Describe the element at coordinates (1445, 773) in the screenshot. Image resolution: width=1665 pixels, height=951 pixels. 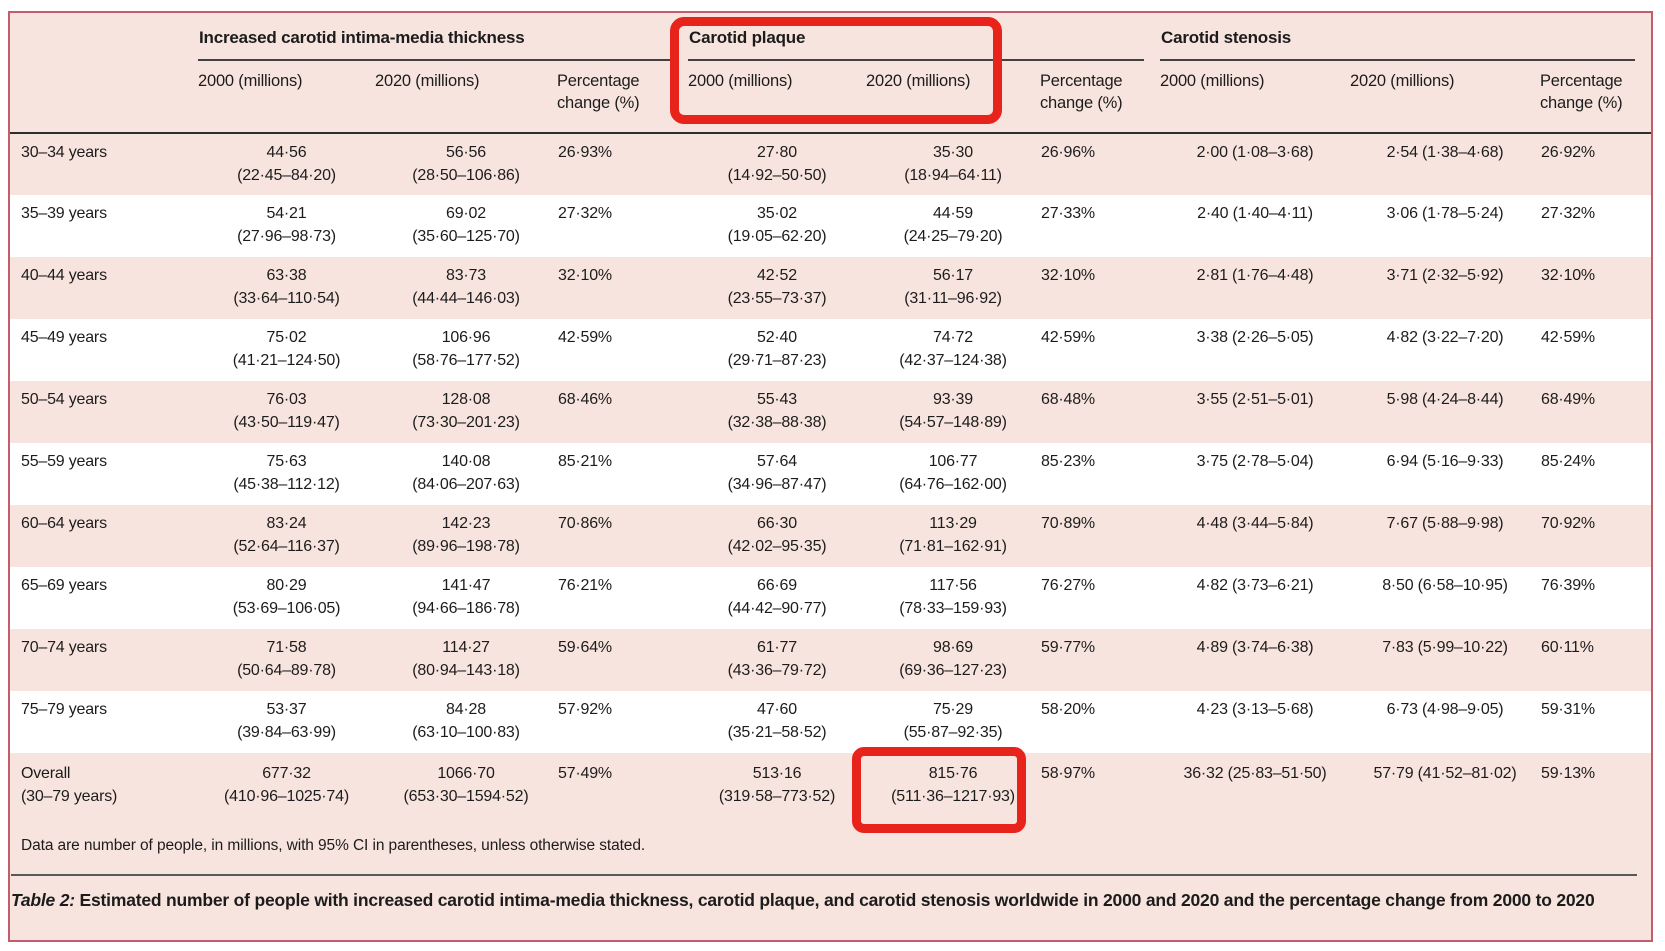
I see `table-cell: 57·79 (41·52–81·02)` at that location.